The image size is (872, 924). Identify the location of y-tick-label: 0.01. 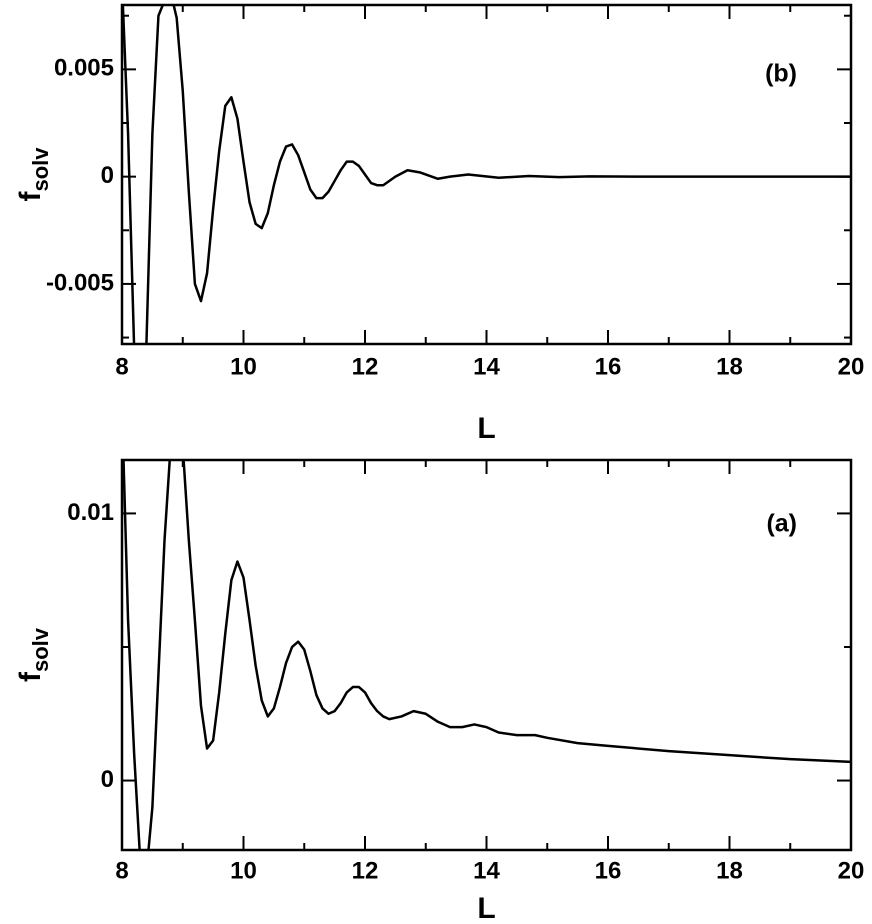
(90, 512).